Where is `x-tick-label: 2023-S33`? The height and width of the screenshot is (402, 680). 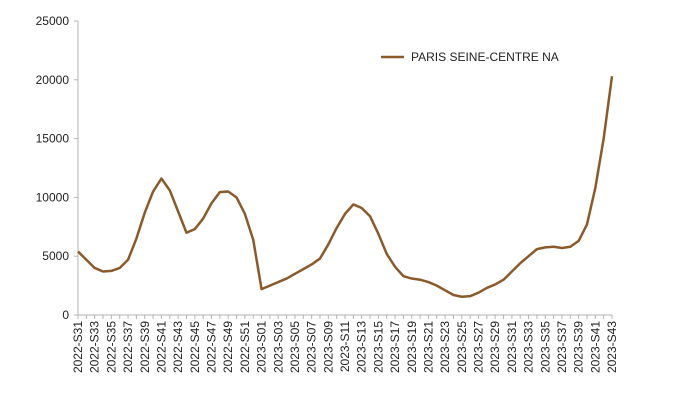
x-tick-label: 2023-S33 is located at coordinates (529, 347).